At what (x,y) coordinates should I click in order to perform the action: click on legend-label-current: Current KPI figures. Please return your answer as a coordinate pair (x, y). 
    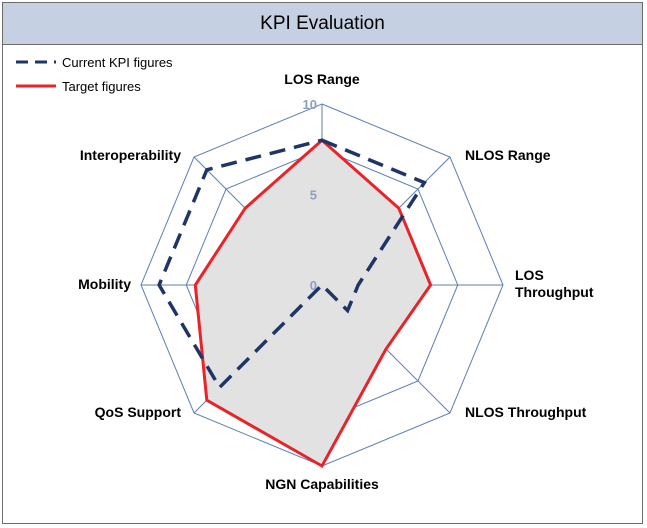
    Looking at the image, I should click on (117, 62).